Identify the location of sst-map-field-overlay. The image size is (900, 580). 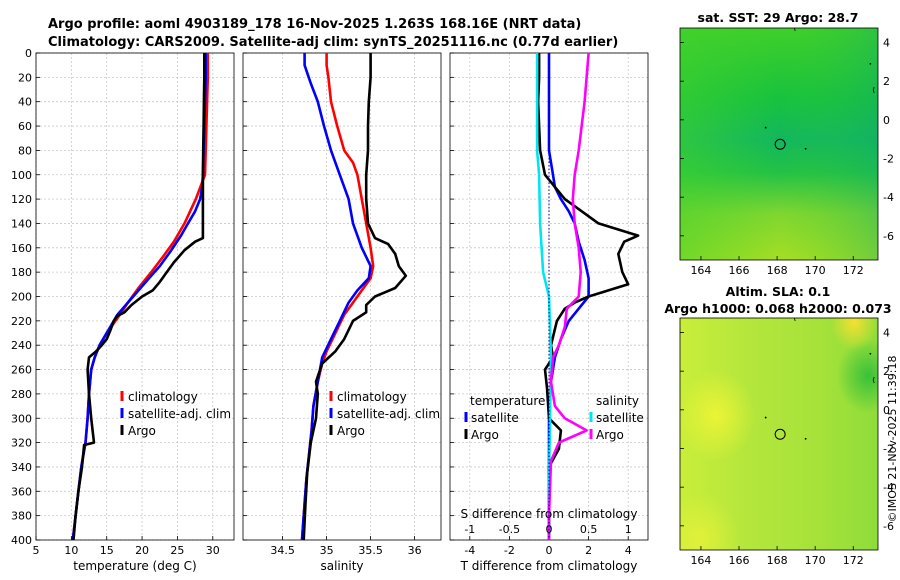
(779, 144).